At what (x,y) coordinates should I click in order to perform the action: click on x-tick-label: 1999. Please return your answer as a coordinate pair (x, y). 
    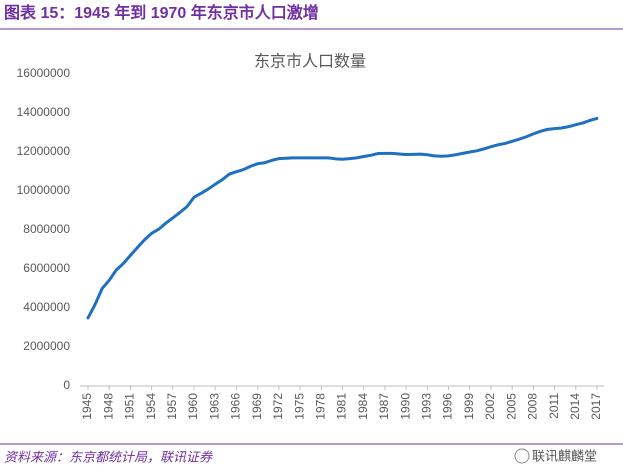
    Looking at the image, I should click on (469, 406).